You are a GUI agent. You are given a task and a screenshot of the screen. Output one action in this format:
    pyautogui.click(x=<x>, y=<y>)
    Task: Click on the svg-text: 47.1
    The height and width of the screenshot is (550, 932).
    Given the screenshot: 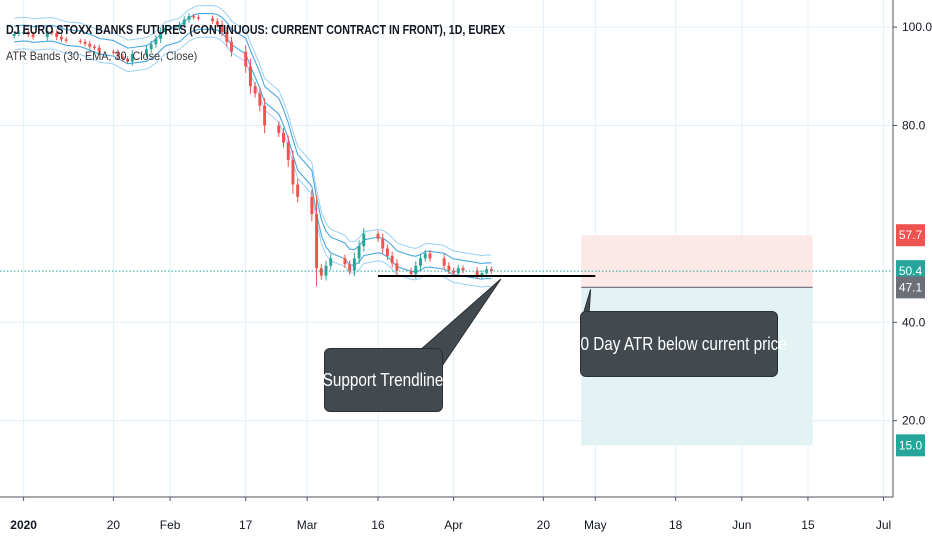 What is the action you would take?
    pyautogui.click(x=911, y=287)
    